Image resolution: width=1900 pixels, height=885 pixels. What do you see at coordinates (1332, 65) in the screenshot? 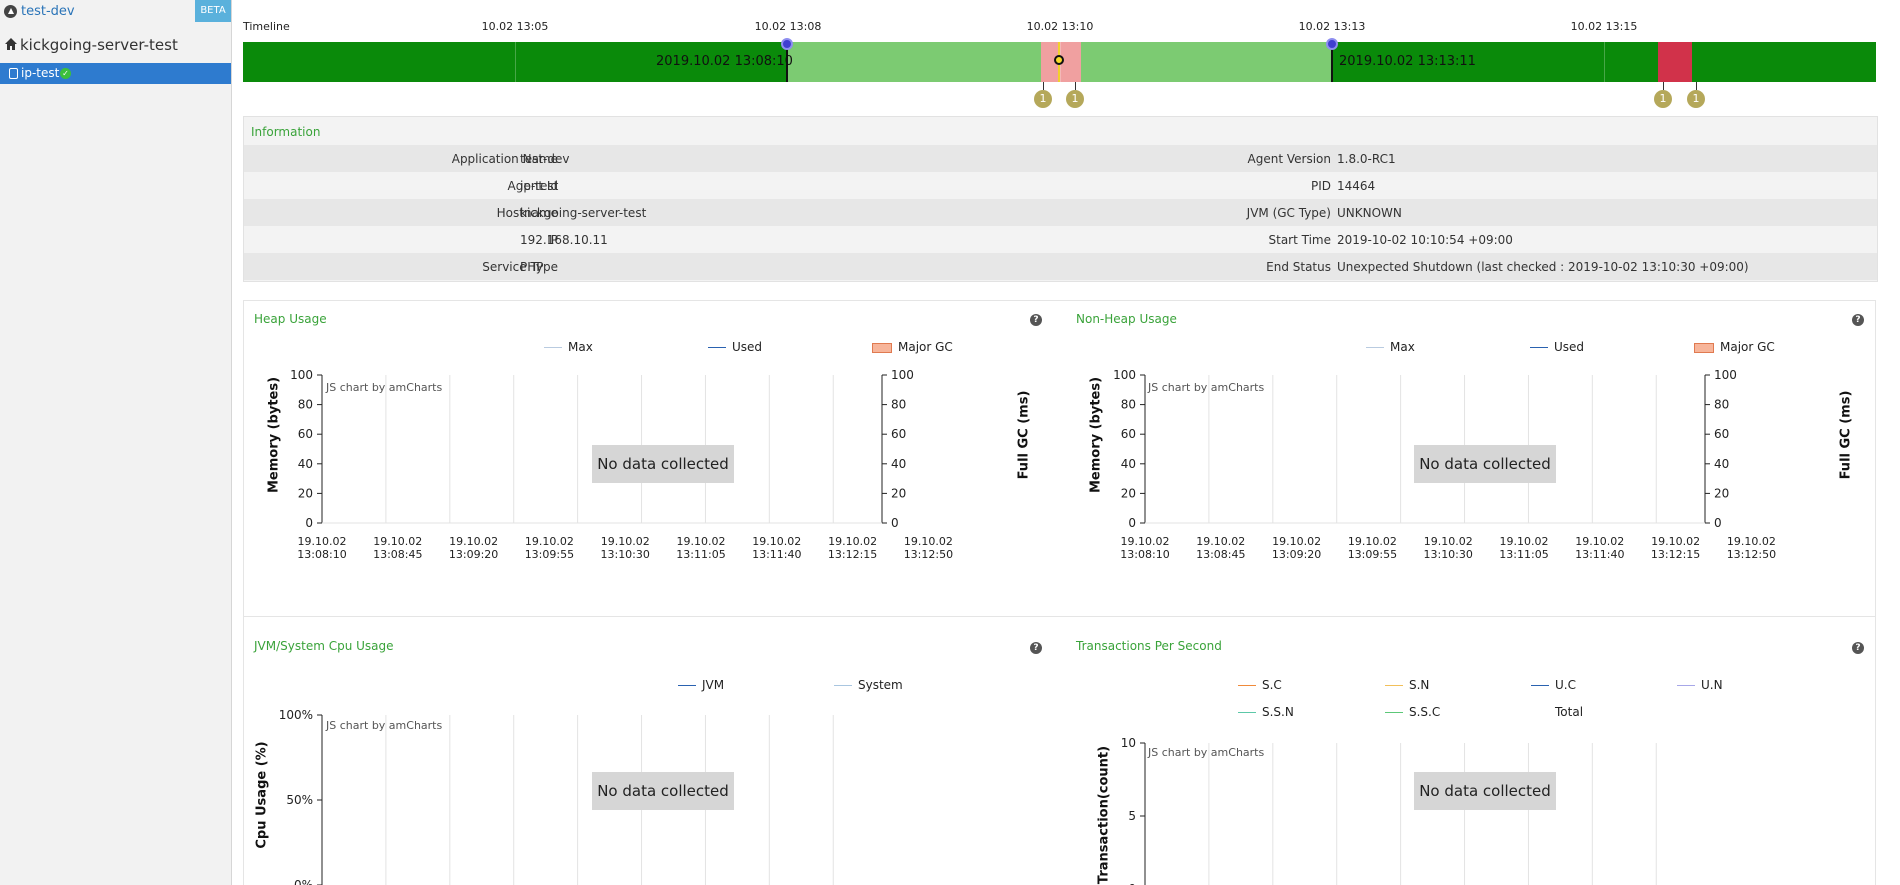
I see `end-marker-line` at bounding box center [1332, 65].